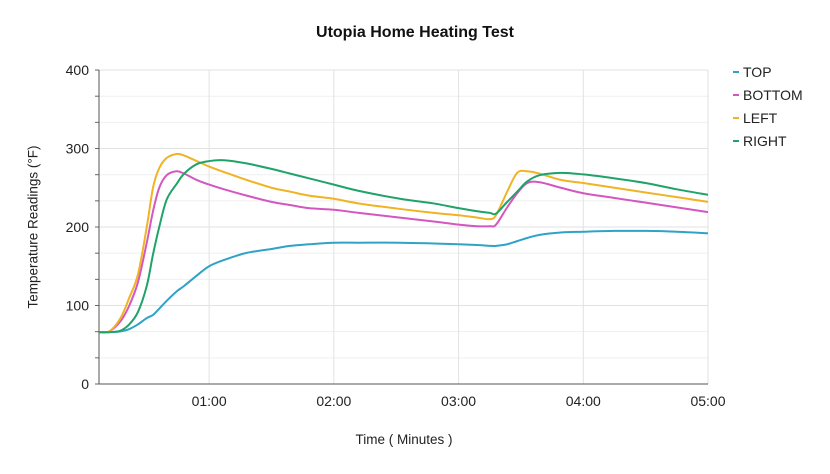 Image resolution: width=830 pixels, height=474 pixels. What do you see at coordinates (415, 32) in the screenshot?
I see `chart-title: Utopia Home Heating Test` at bounding box center [415, 32].